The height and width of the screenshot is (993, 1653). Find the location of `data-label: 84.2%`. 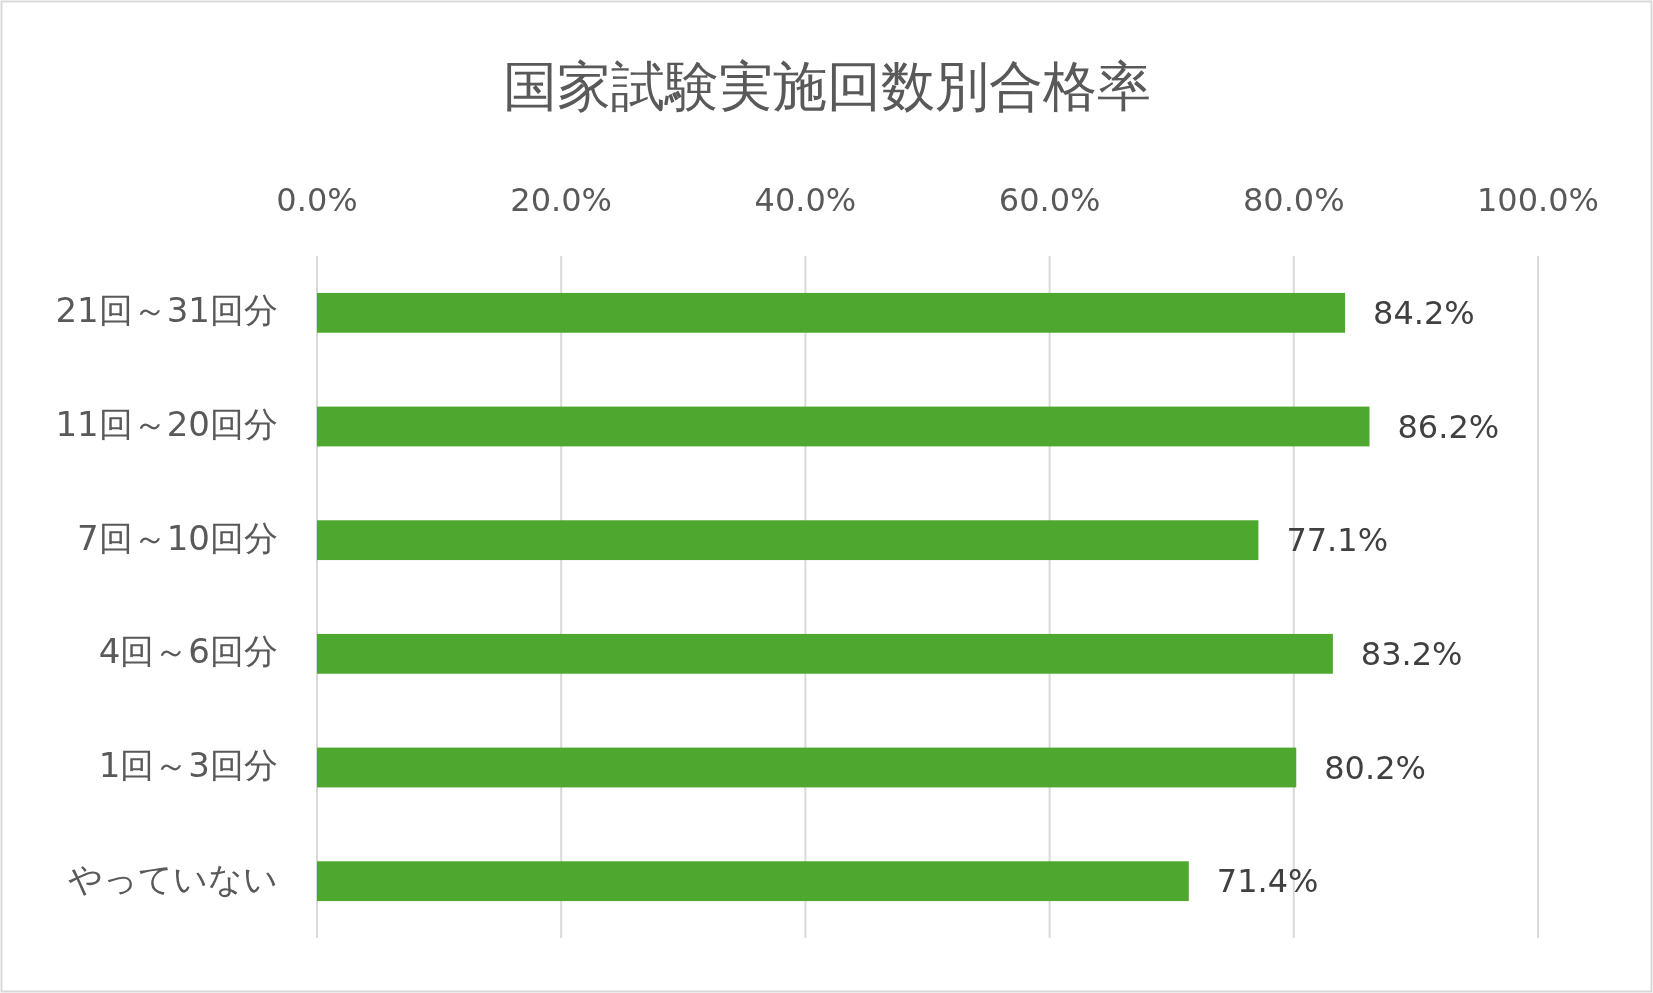

data-label: 84.2% is located at coordinates (1424, 312).